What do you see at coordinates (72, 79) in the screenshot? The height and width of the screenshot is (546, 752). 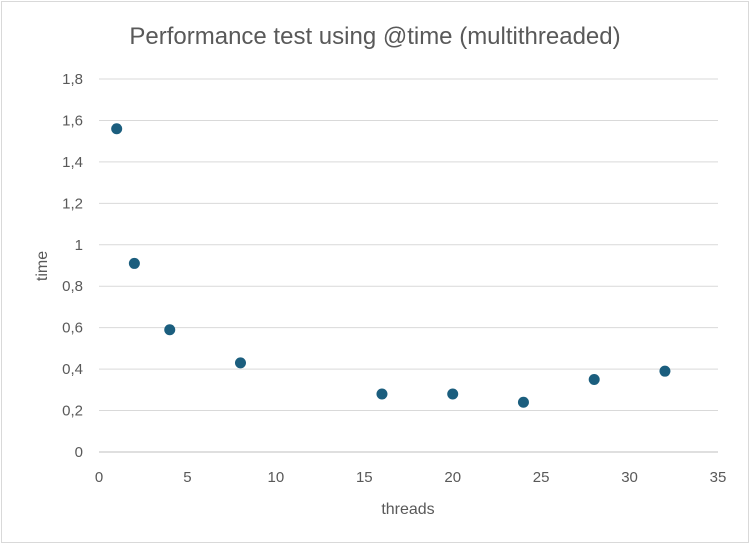 I see `y-tick-label: 1,8` at bounding box center [72, 79].